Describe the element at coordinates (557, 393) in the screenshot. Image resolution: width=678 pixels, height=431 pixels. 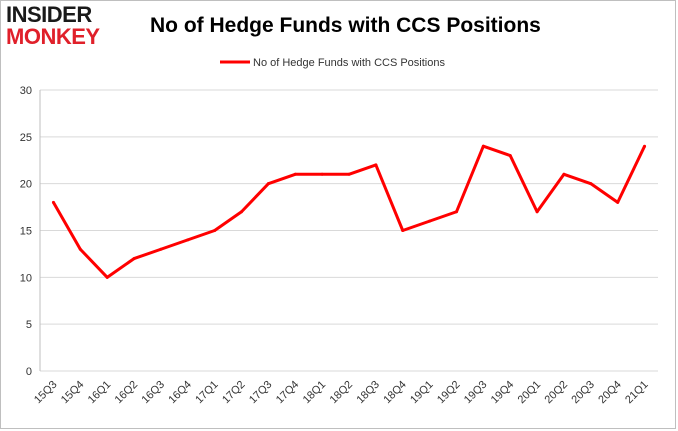
I see `x-tick-label: 20Q2` at that location.